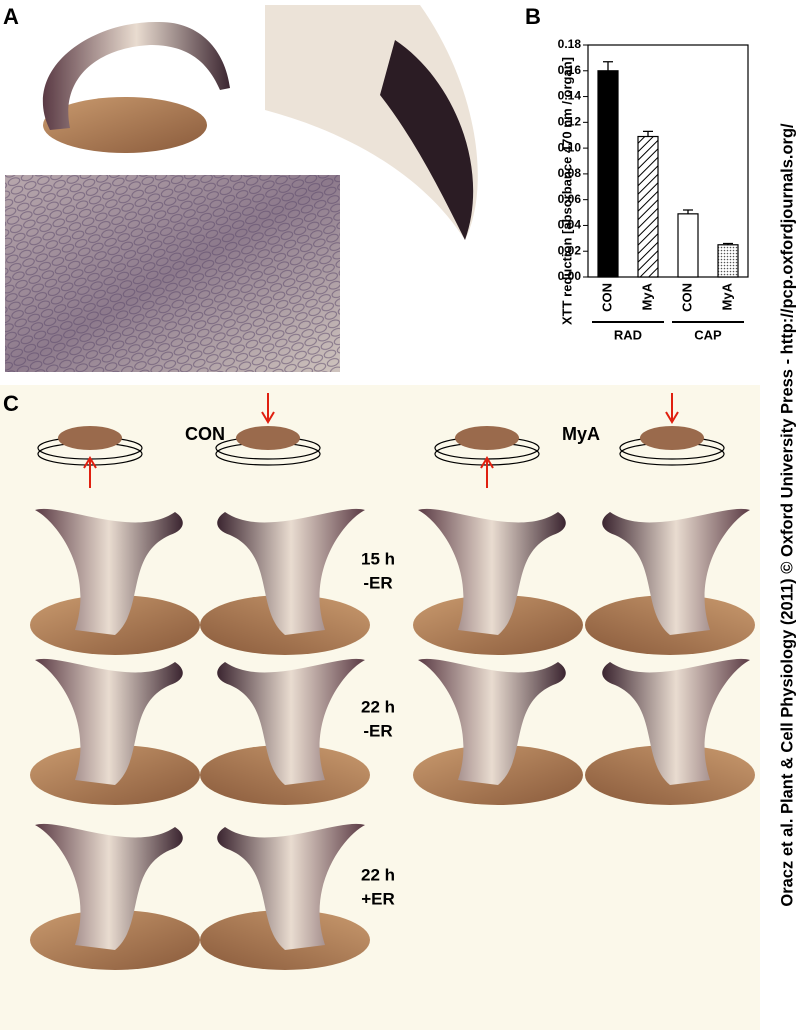 The image size is (801, 1030). Describe the element at coordinates (570, 276) in the screenshot. I see `y-tick-label: 0.00` at that location.